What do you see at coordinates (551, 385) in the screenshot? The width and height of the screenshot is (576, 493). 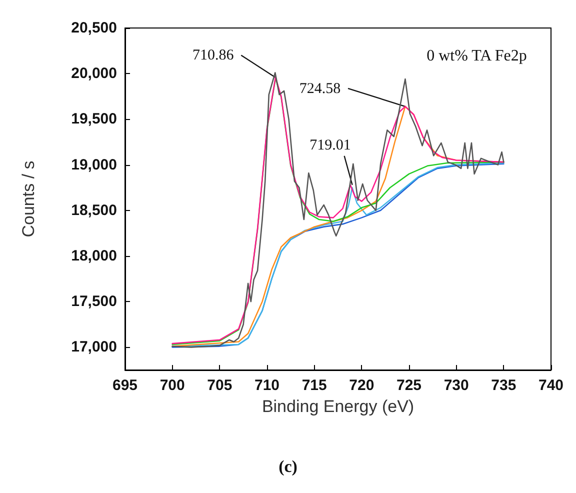 I see `x-tick-label: 740` at bounding box center [551, 385].